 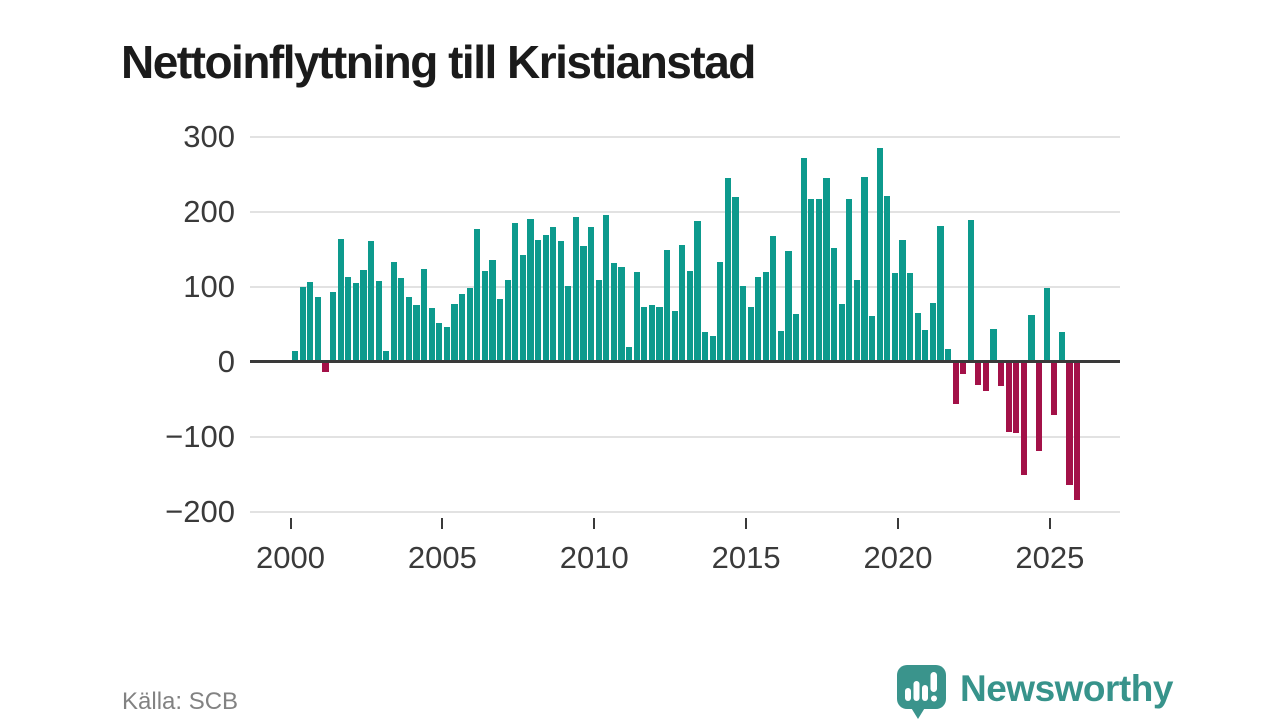 What do you see at coordinates (1054, 389) in the screenshot?
I see `bar-2025-q1` at bounding box center [1054, 389].